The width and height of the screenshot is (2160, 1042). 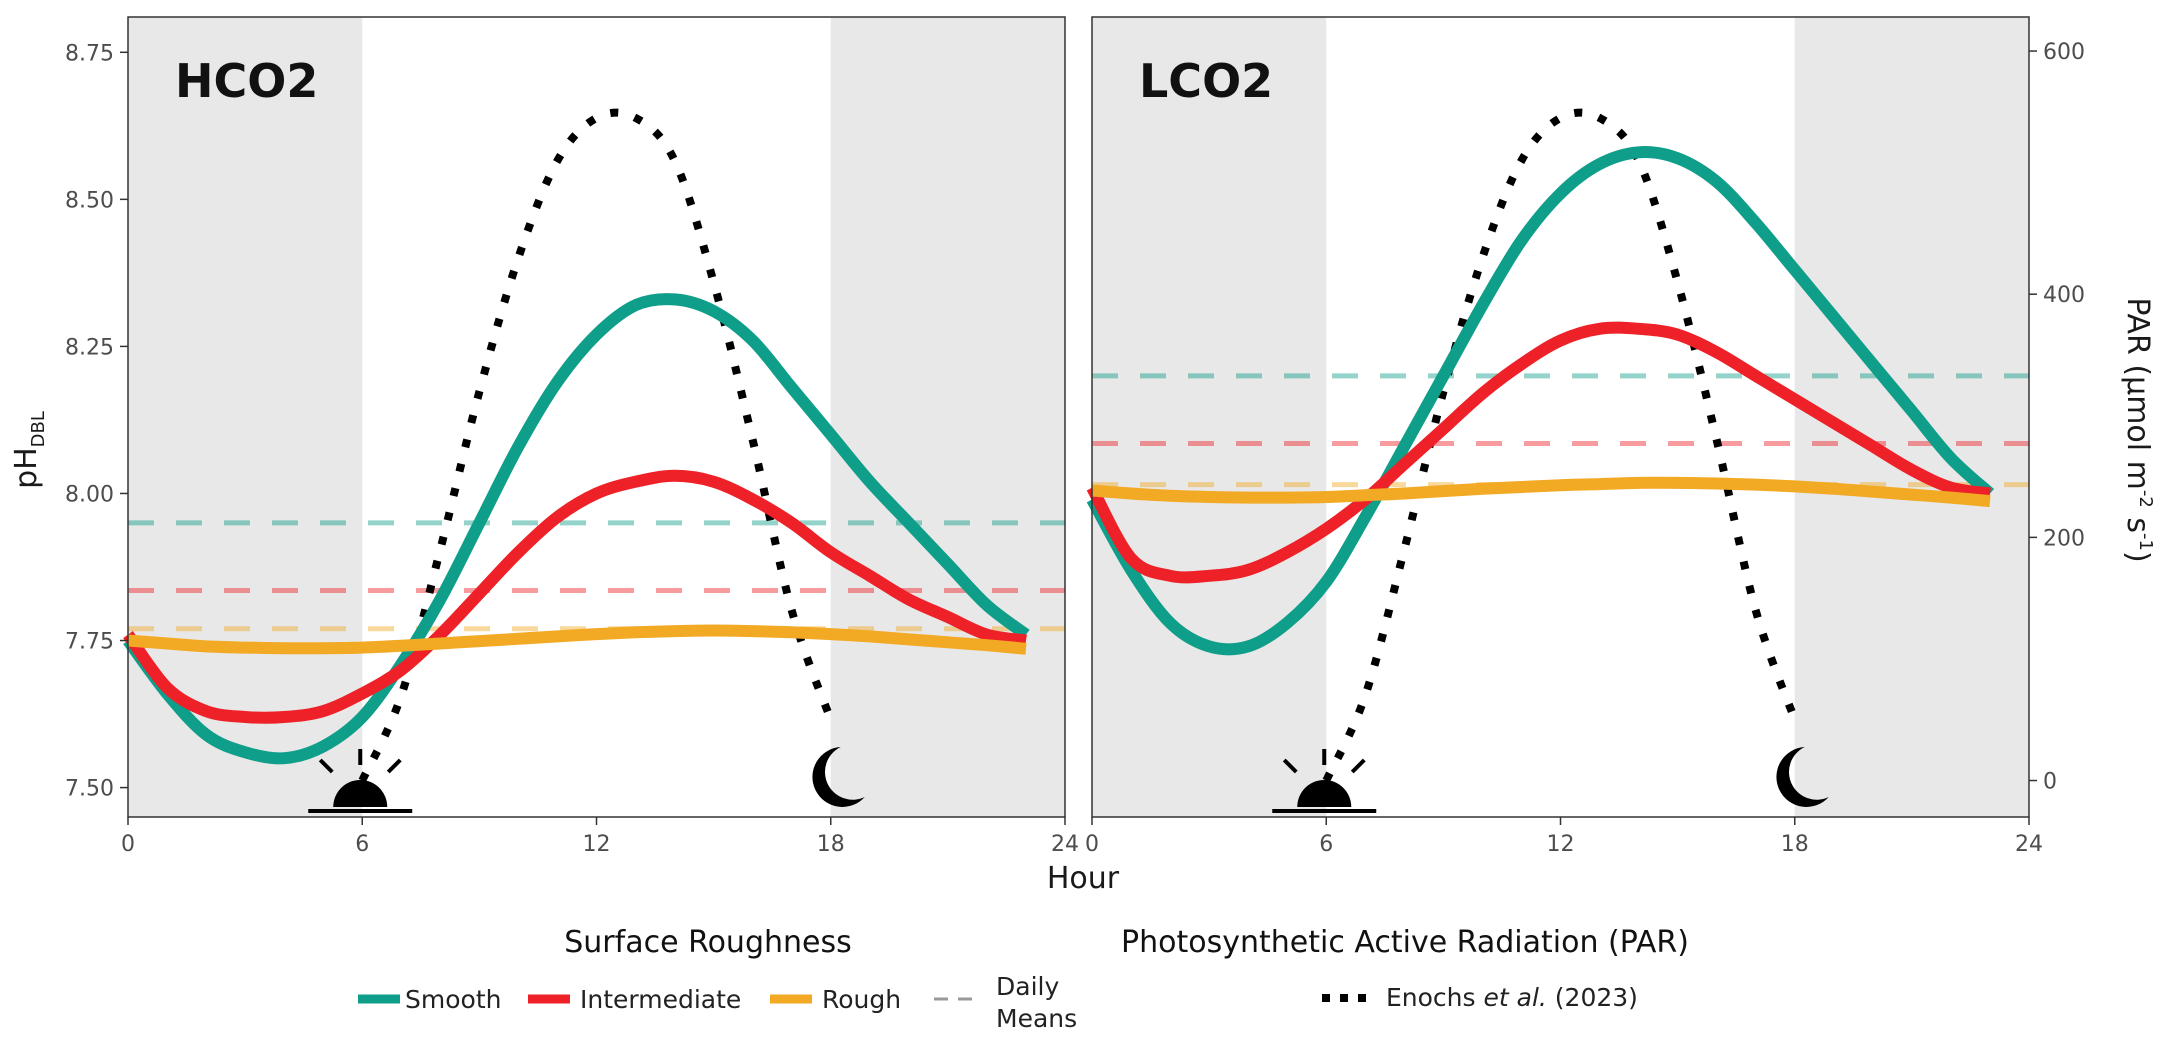 What do you see at coordinates (89, 200) in the screenshot?
I see `y-tick-label: 8.50` at bounding box center [89, 200].